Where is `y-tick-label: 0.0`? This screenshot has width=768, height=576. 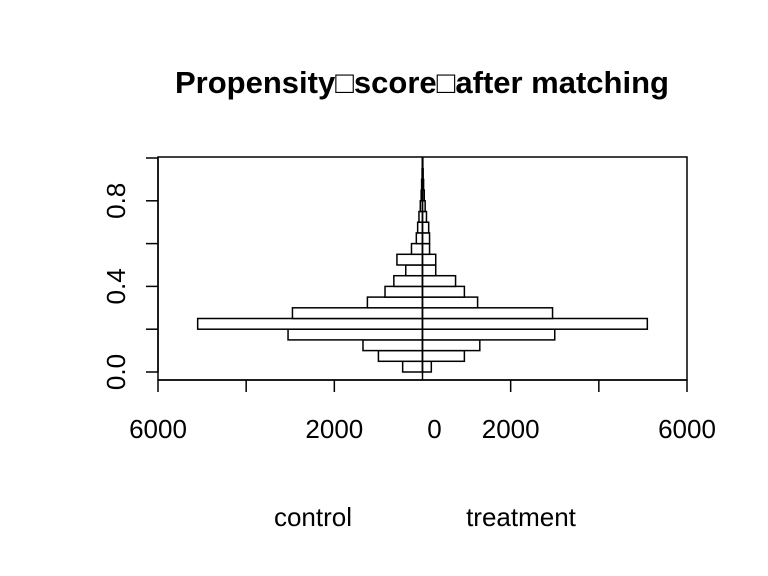 y-tick-label: 0.0 is located at coordinates (116, 372).